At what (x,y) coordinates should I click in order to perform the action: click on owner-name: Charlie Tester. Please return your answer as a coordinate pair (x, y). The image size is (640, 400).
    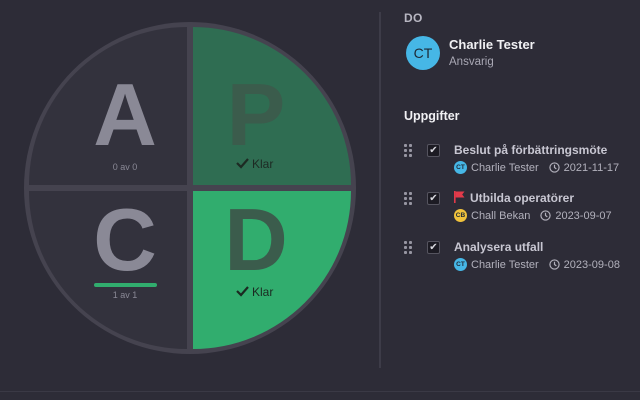
    Looking at the image, I should click on (492, 44).